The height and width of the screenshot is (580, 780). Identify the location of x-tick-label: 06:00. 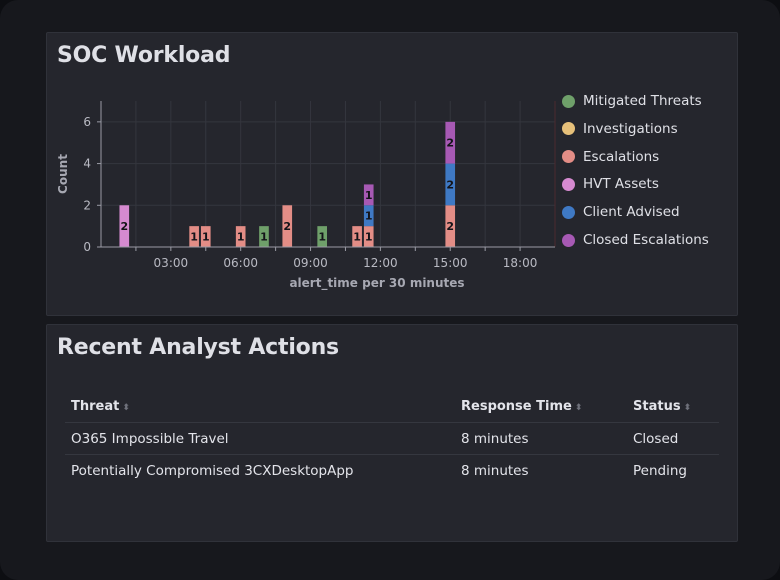
(240, 263).